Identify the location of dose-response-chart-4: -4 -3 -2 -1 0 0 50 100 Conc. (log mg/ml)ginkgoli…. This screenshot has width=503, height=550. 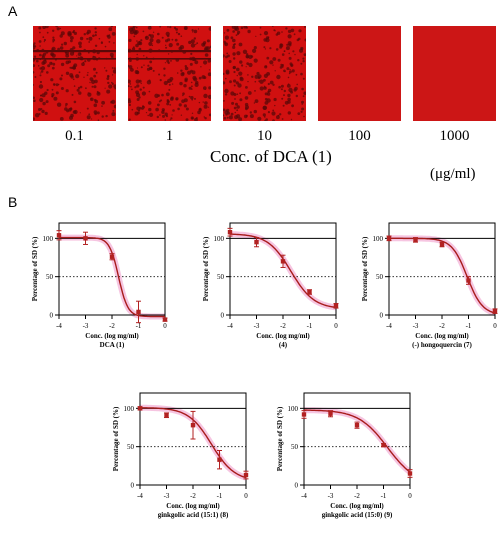
(180, 455).